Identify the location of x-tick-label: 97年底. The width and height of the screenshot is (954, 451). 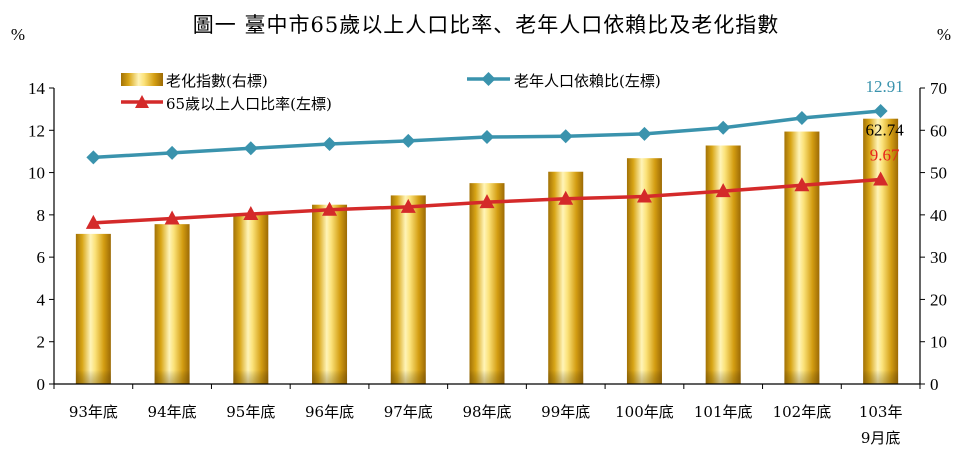
(408, 412).